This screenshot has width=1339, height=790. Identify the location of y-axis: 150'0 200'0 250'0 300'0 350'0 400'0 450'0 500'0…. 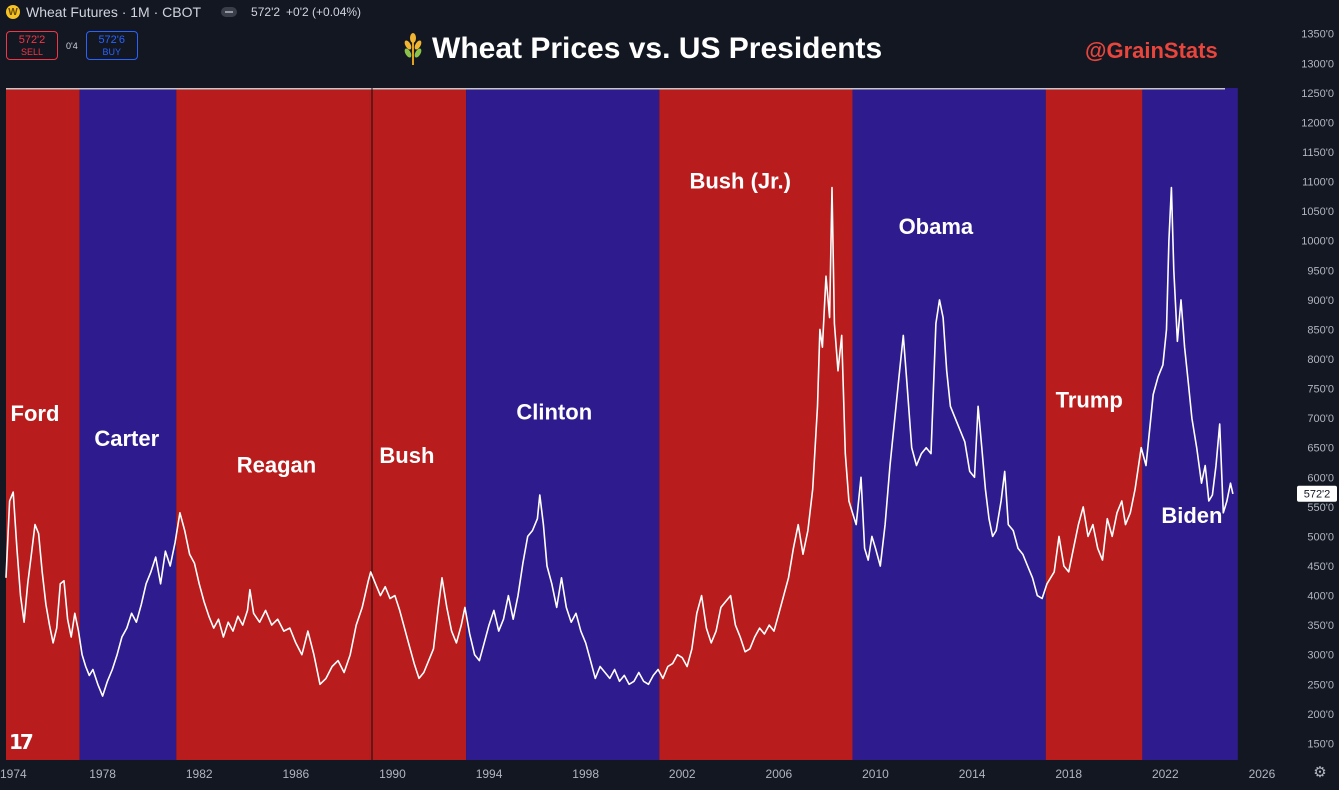
(1317, 390).